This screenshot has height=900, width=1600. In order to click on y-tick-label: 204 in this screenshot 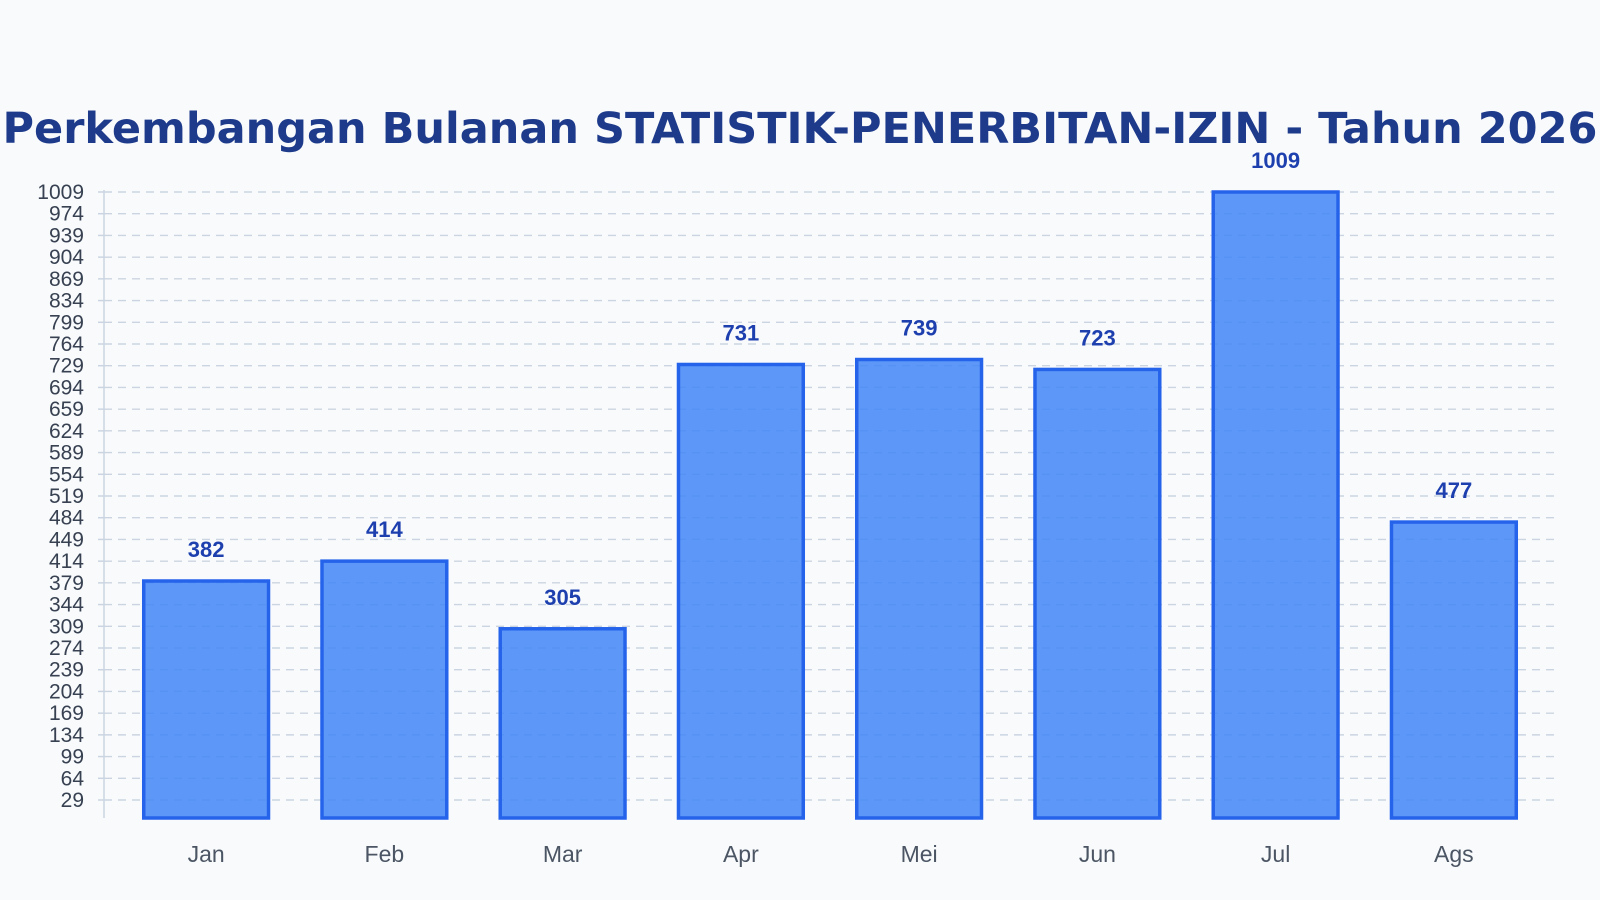, I will do `click(66, 691)`.